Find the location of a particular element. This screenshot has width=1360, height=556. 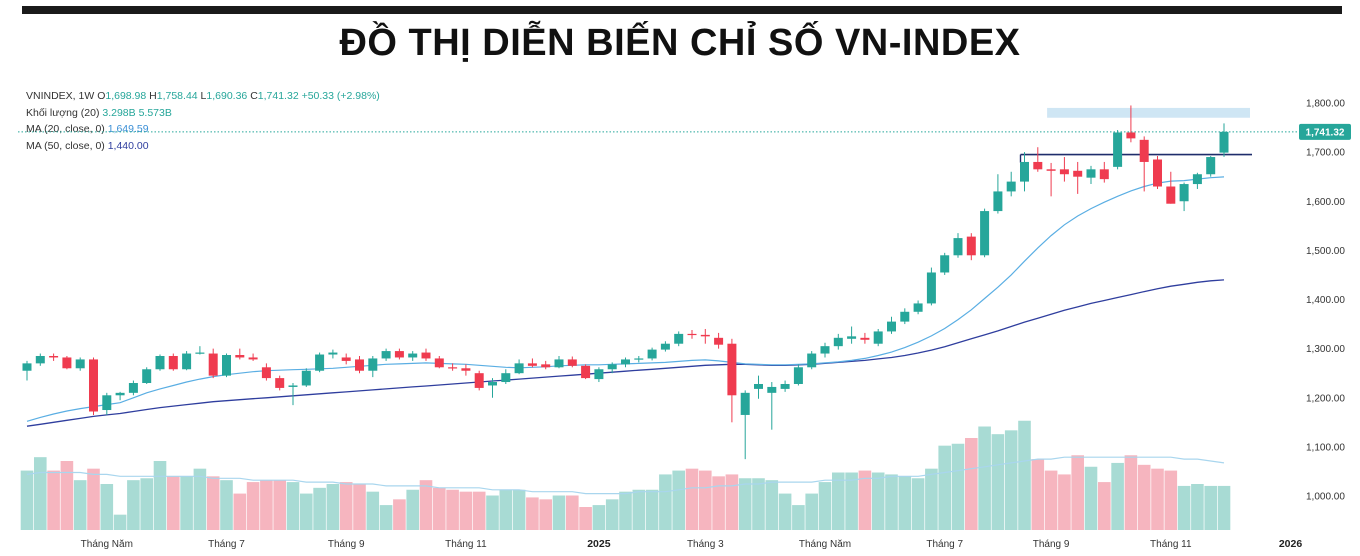

symbol-label: VNINDEX, 1W is located at coordinates (60, 96).